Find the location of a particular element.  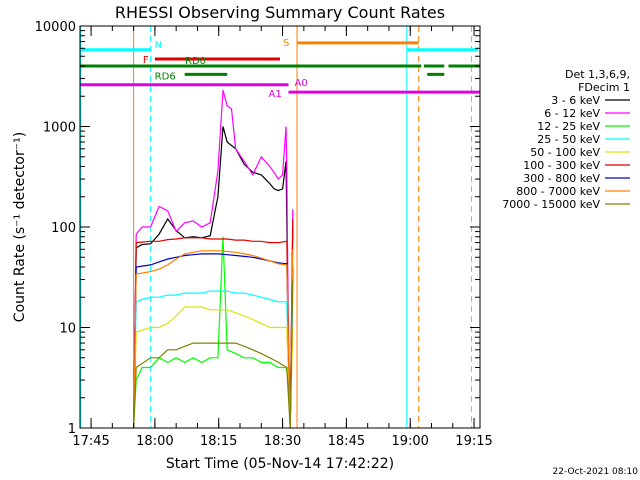

y-tick-label: 1000 is located at coordinates (59, 128).